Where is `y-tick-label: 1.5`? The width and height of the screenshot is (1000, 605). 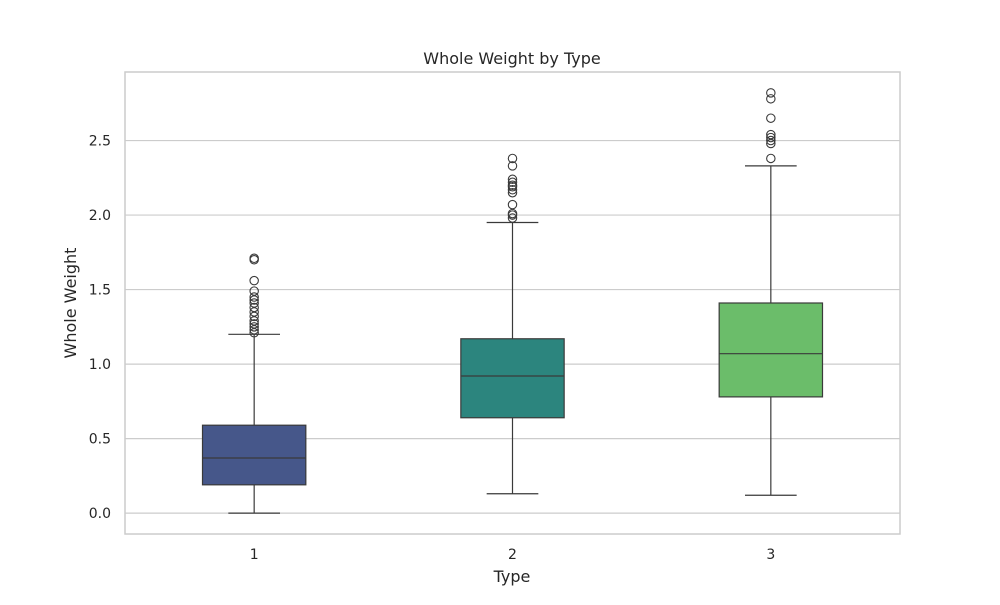
y-tick-label: 1.5 is located at coordinates (100, 291).